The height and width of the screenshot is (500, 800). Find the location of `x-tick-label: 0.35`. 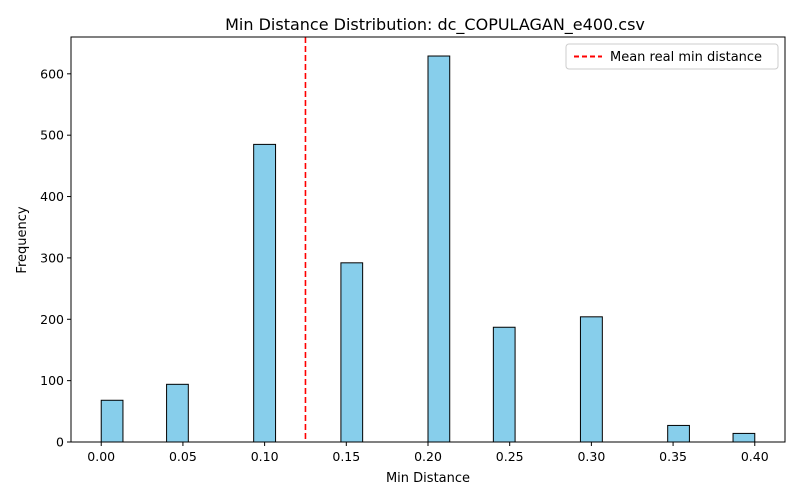

x-tick-label: 0.35 is located at coordinates (673, 456).